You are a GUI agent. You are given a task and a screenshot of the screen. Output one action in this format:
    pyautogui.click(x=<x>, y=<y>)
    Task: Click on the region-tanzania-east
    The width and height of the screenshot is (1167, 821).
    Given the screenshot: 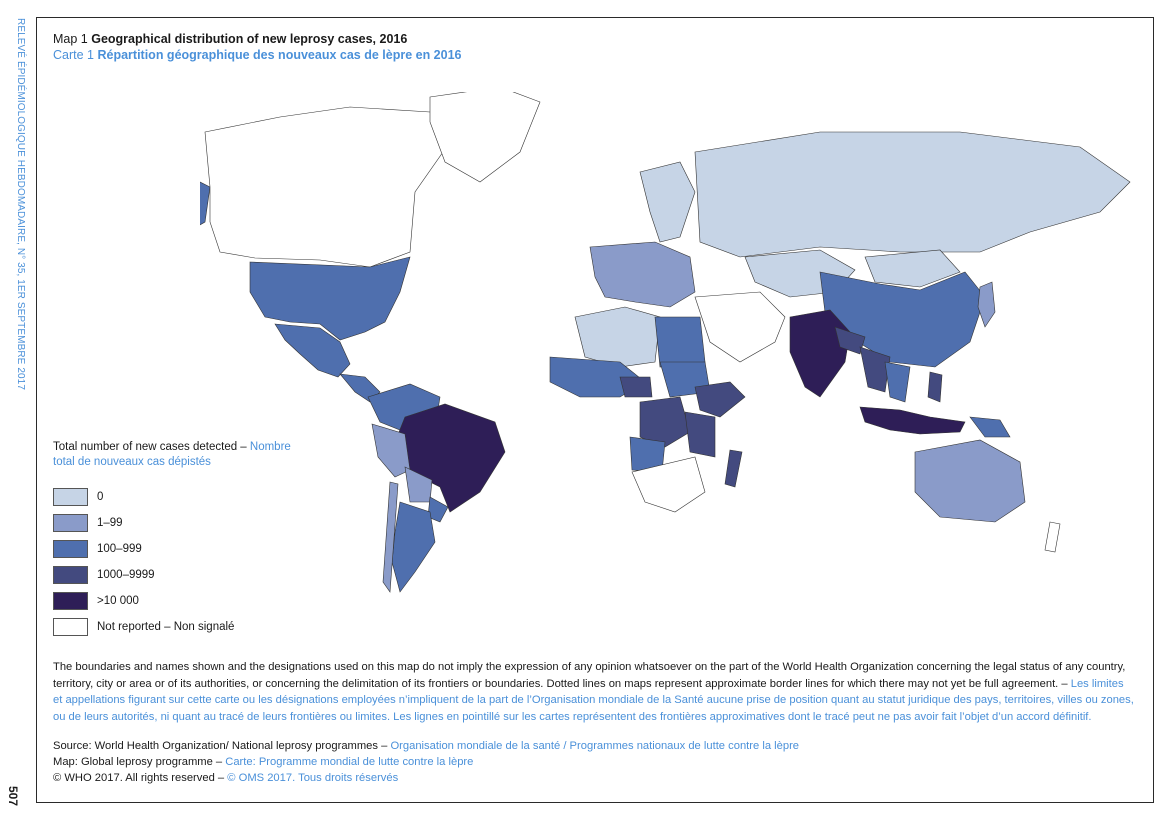 What is the action you would take?
    pyautogui.click(x=700, y=434)
    